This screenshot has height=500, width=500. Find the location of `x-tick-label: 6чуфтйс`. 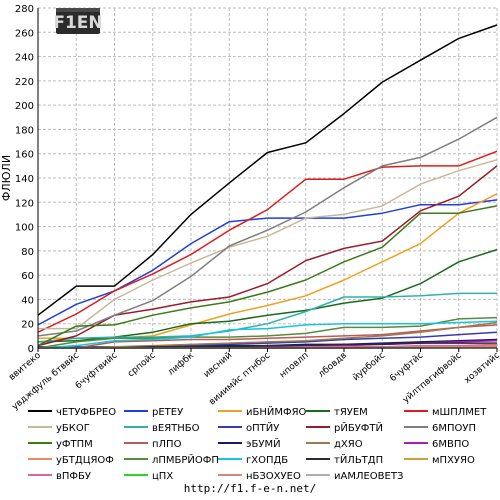

x-tick-label: 6чуфтйс is located at coordinates (406, 367).